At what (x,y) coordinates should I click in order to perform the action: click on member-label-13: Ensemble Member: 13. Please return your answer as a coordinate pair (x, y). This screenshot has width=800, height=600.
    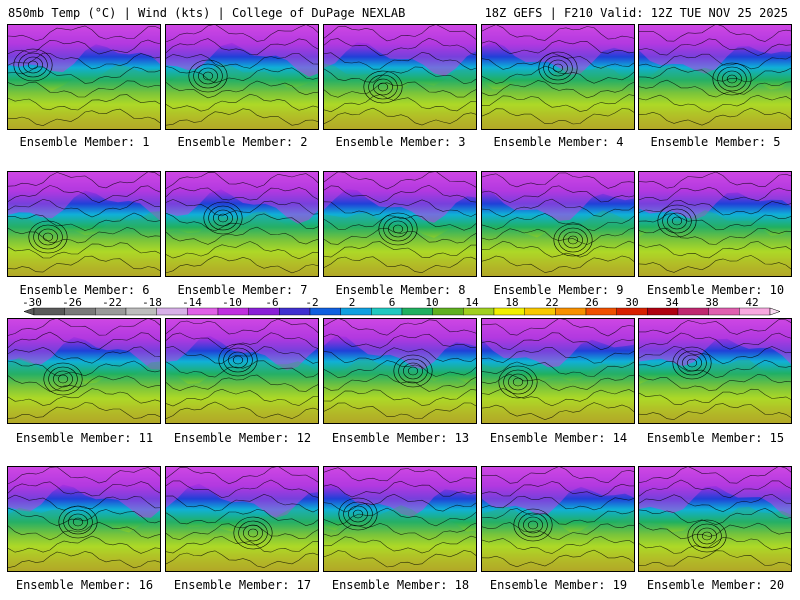
    Looking at the image, I should click on (400, 438).